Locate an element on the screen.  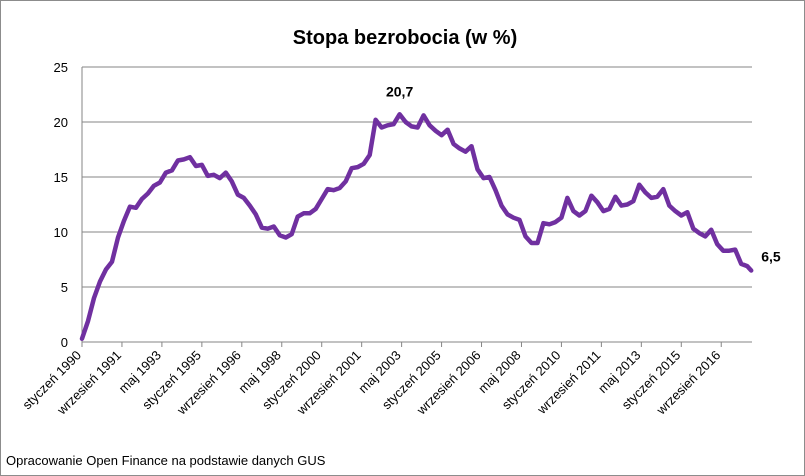
y-tick-label: 20 is located at coordinates (61, 122).